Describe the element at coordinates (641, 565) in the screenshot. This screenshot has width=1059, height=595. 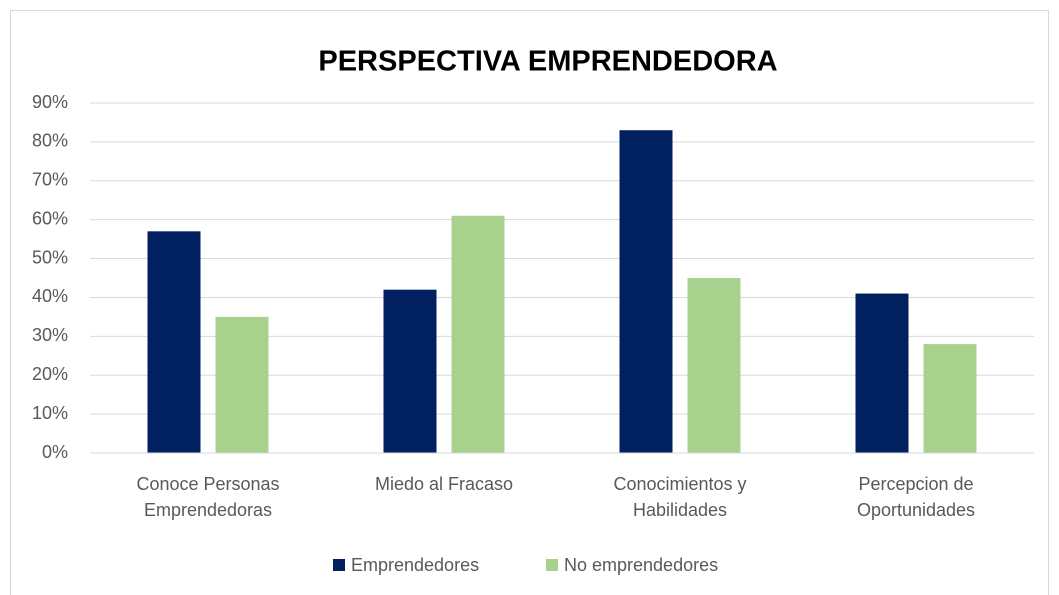
I see `legend-label: No emprendedores` at that location.